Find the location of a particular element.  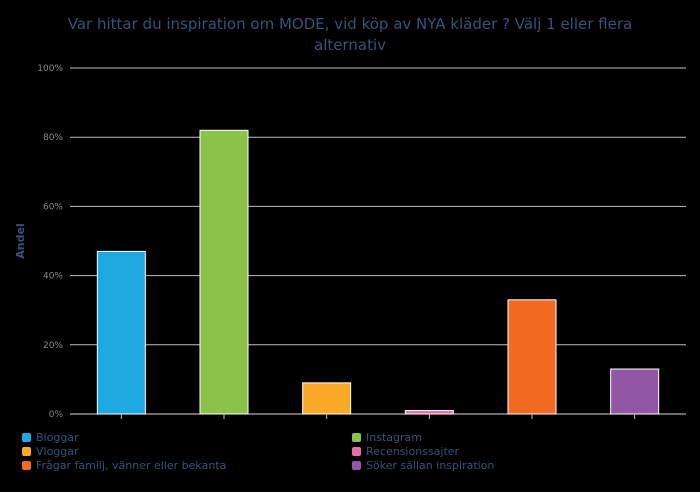

legend-item: Söker sällan inspiration is located at coordinates (423, 465).